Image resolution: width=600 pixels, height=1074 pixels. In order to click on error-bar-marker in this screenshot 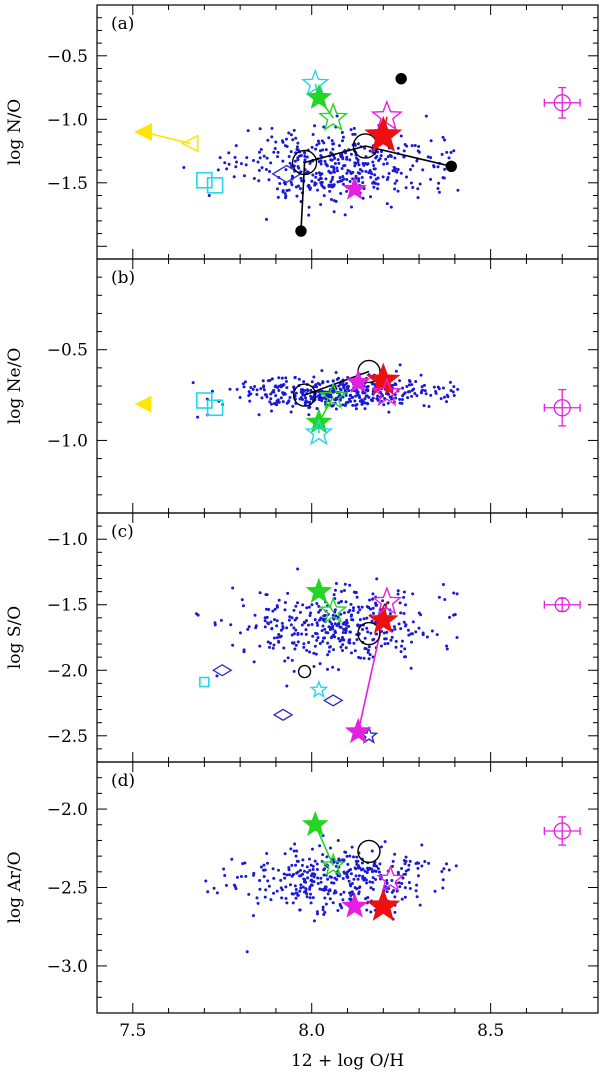, I will do `click(562, 605)`.